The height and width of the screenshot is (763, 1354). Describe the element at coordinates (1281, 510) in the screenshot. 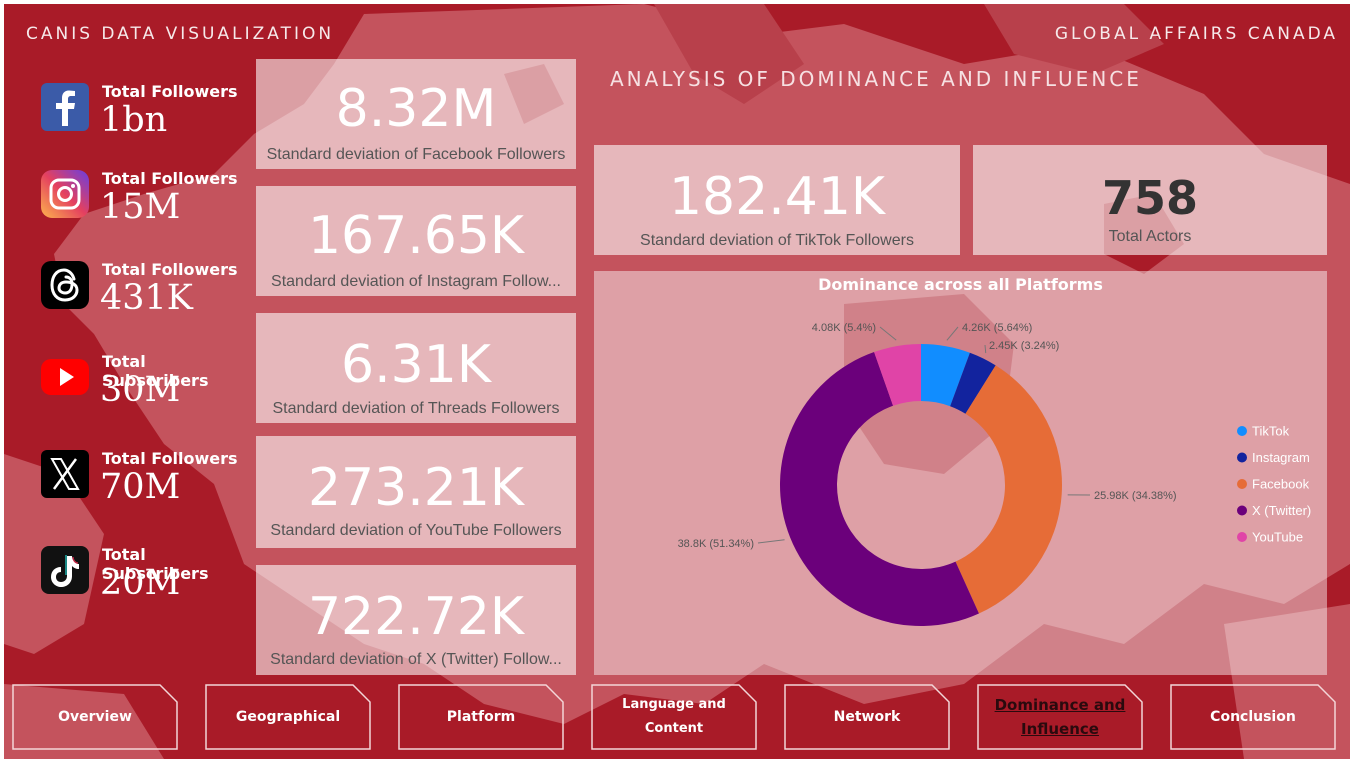

I see `legend-label: X (Twitter)` at that location.